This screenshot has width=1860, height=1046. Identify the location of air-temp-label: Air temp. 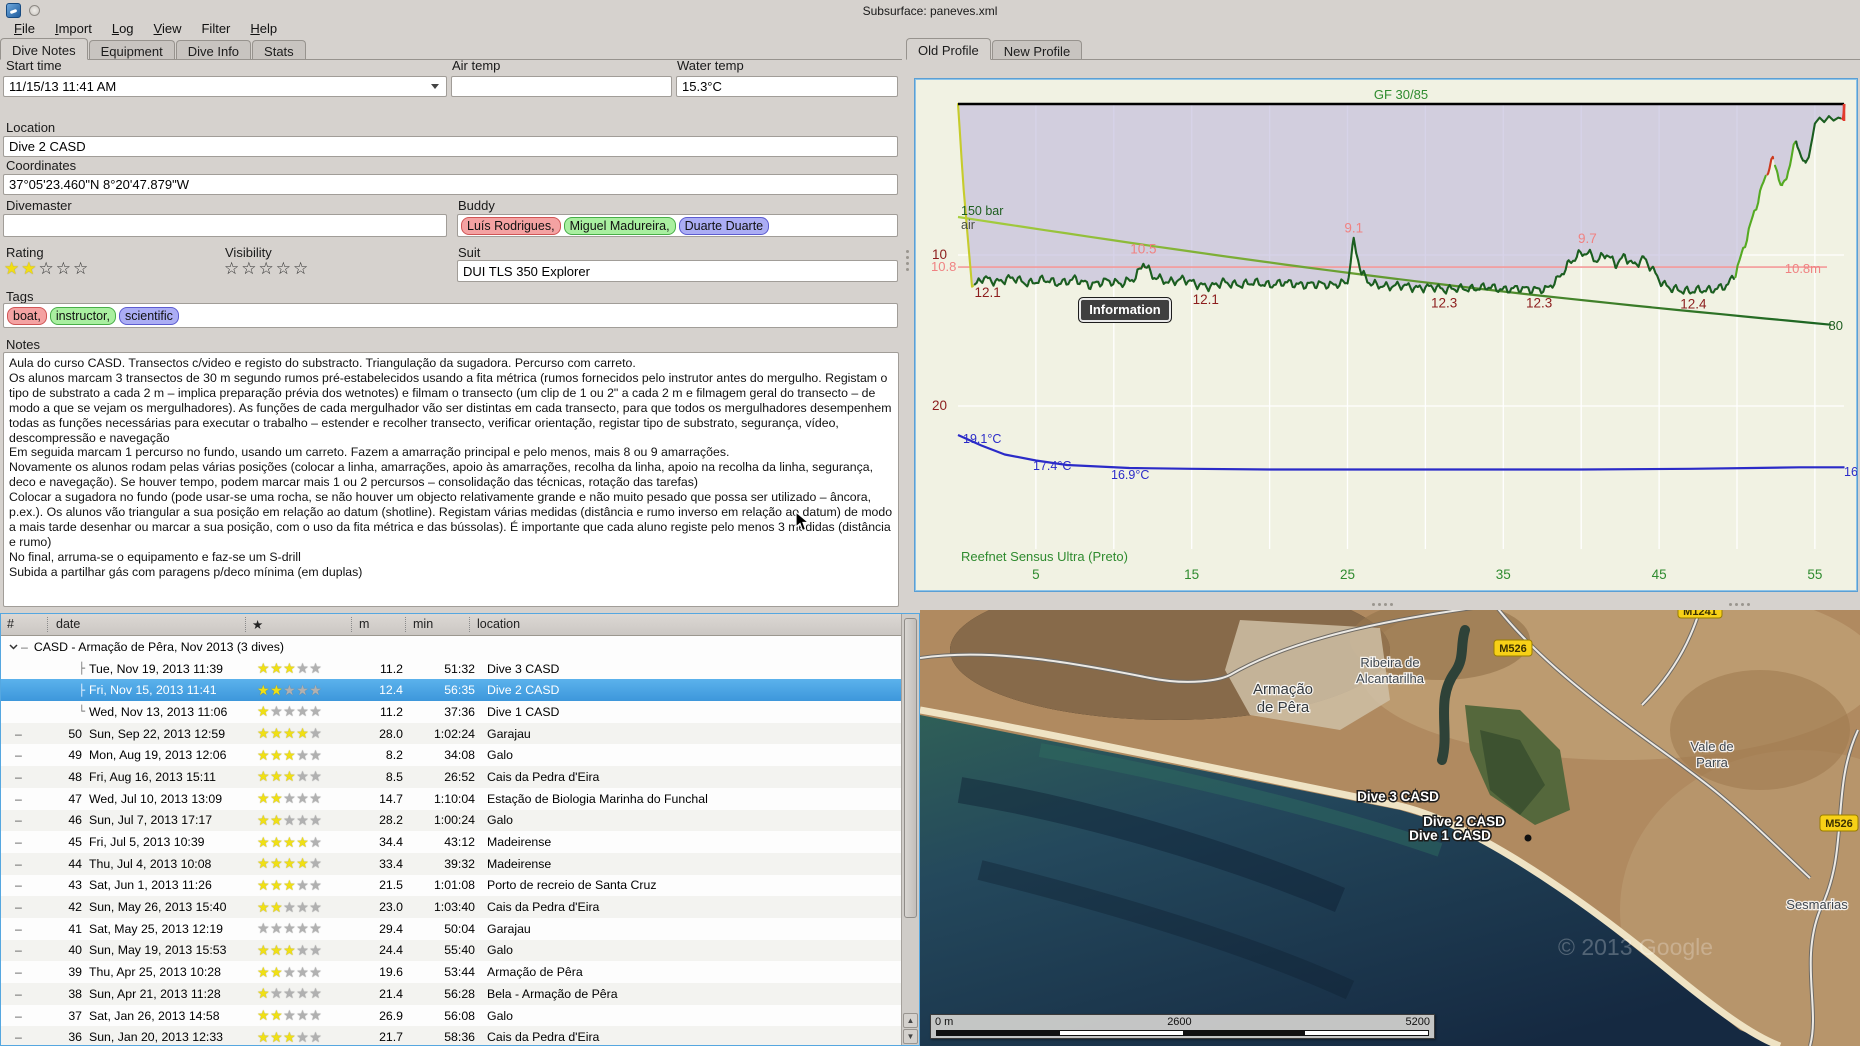
(476, 65).